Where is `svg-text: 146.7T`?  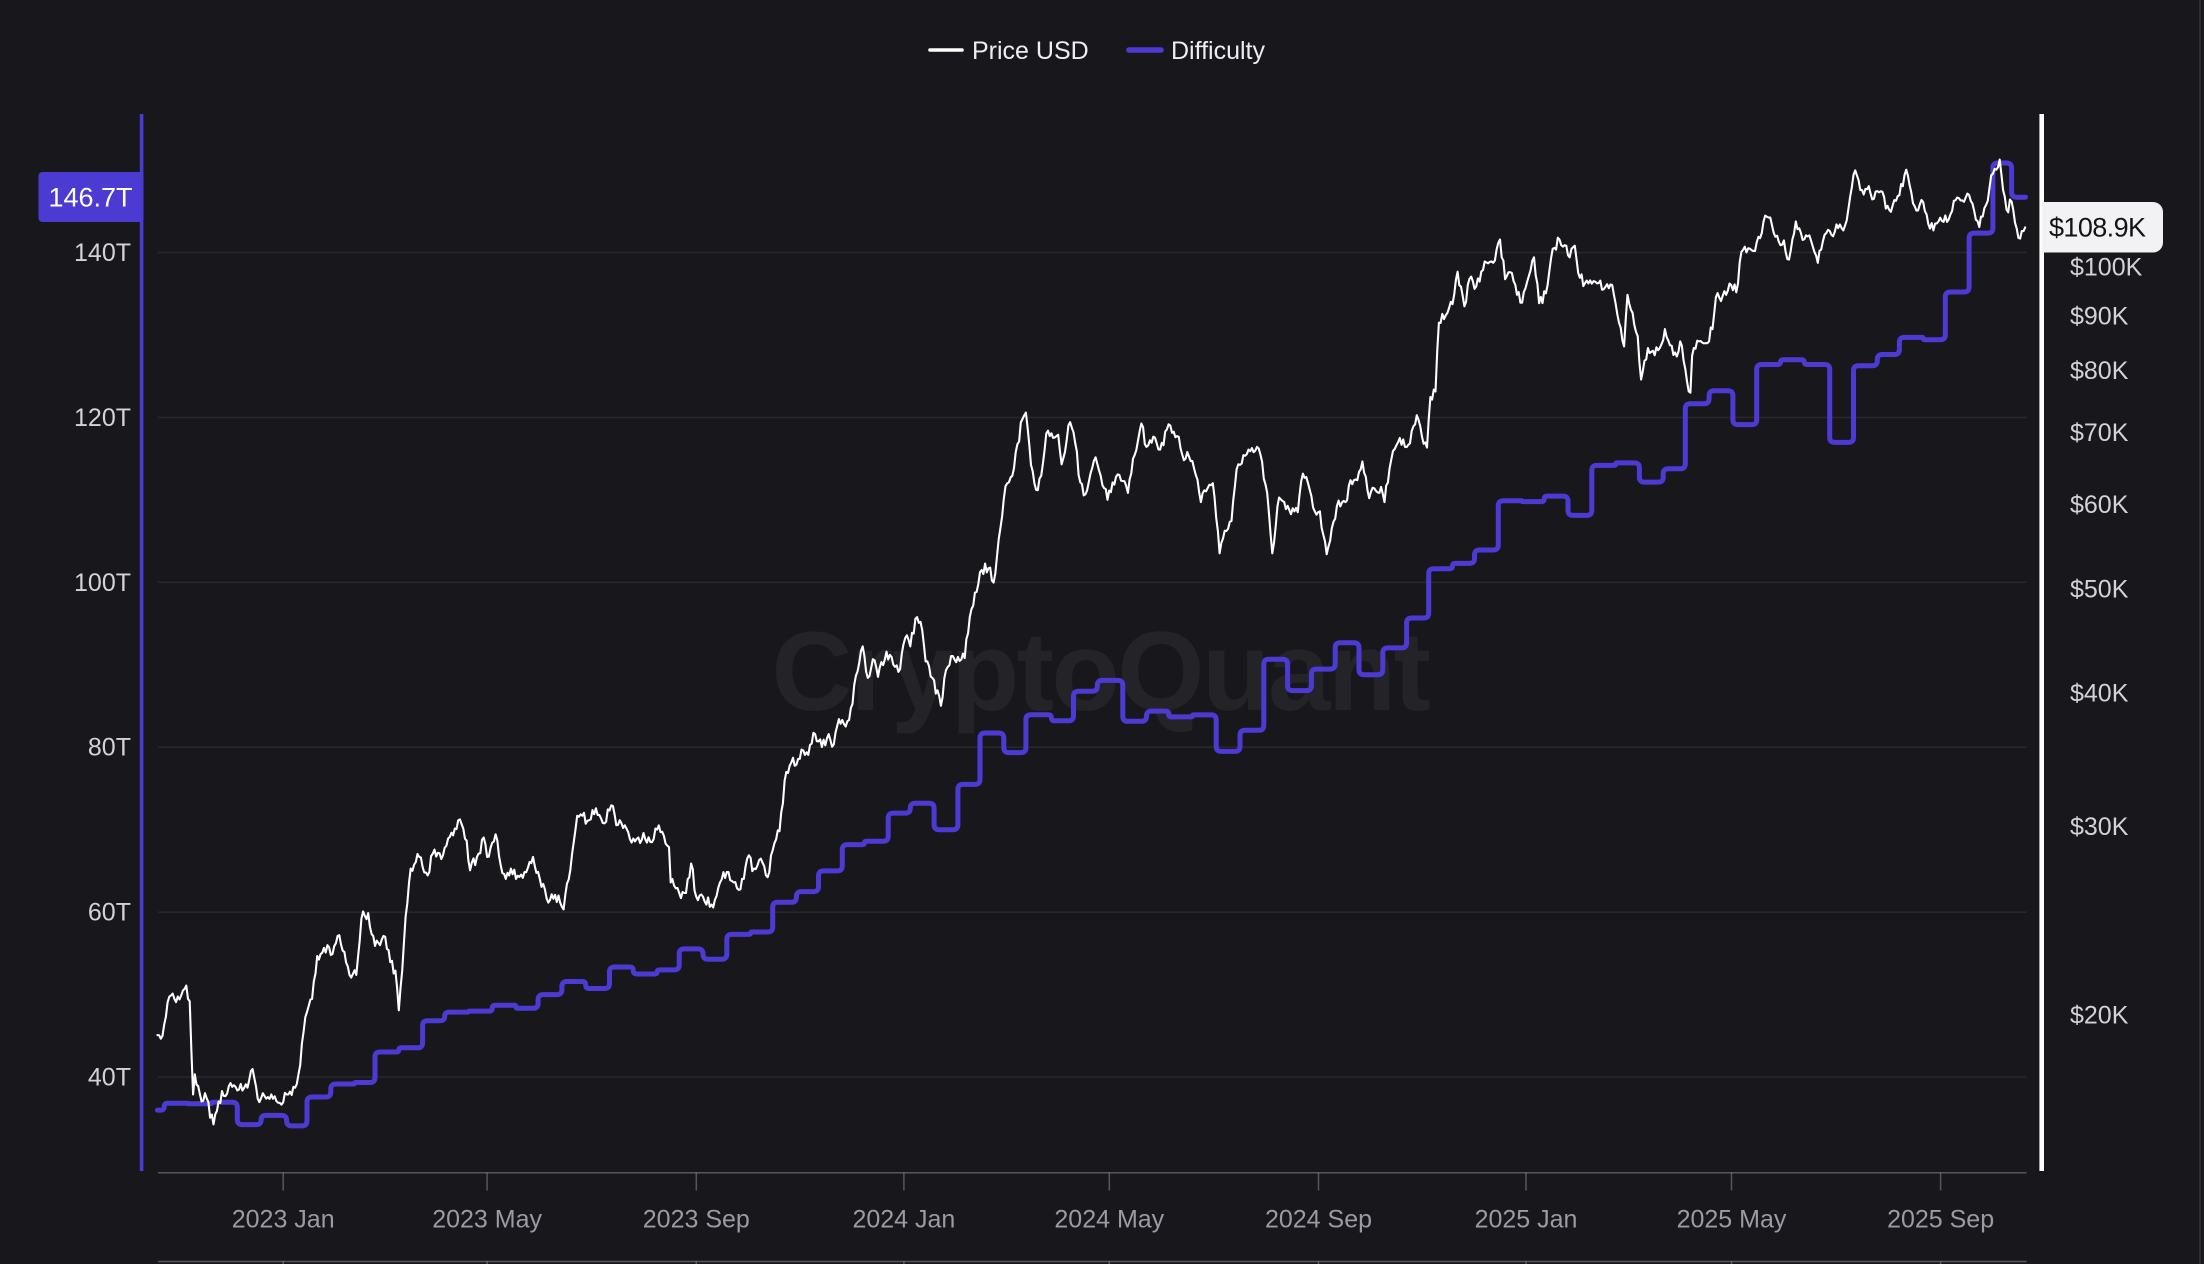
svg-text: 146.7T is located at coordinates (90, 198).